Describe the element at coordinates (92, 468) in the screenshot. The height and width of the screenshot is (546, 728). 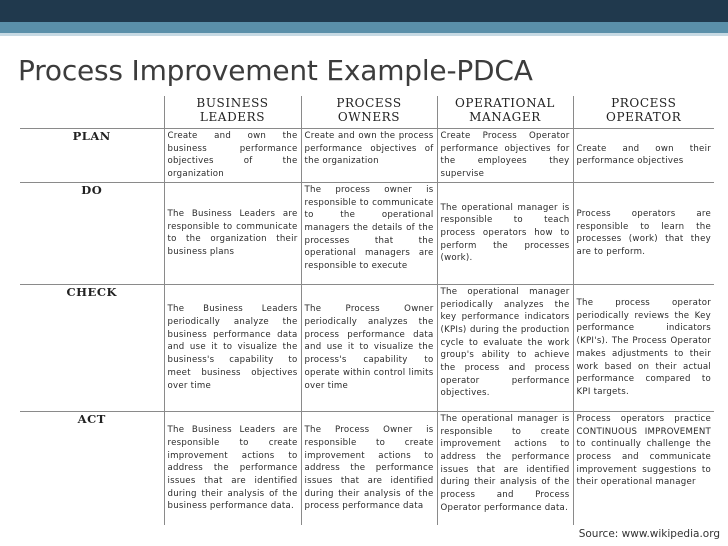
I see `phase-label-act: ACT` at that location.